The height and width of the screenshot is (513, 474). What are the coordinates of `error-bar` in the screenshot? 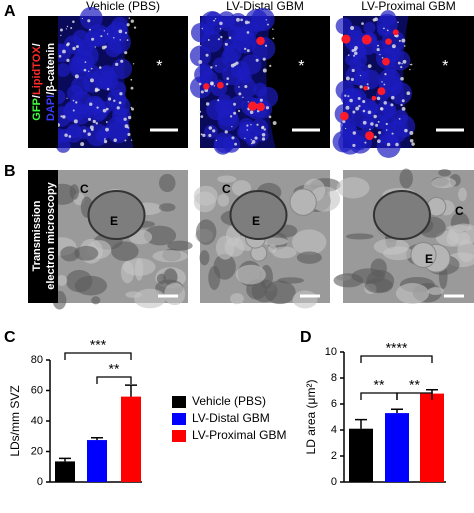 It's located at (397, 411).